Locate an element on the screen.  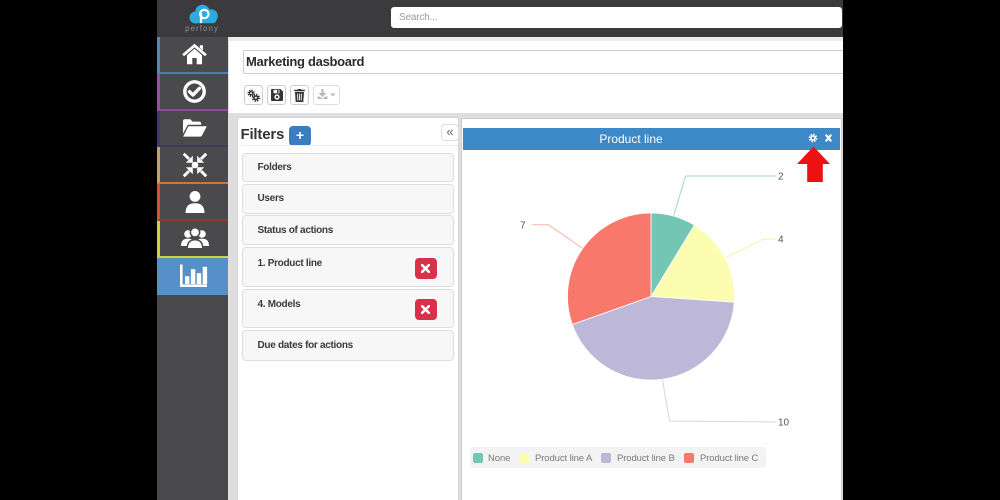
svg-text: 10 is located at coordinates (784, 423).